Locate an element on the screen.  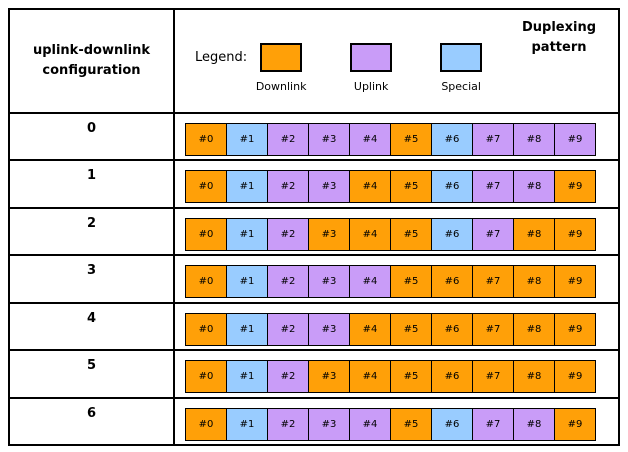
legend-items: Downlink Uplink Special is located at coordinates (393, 68).